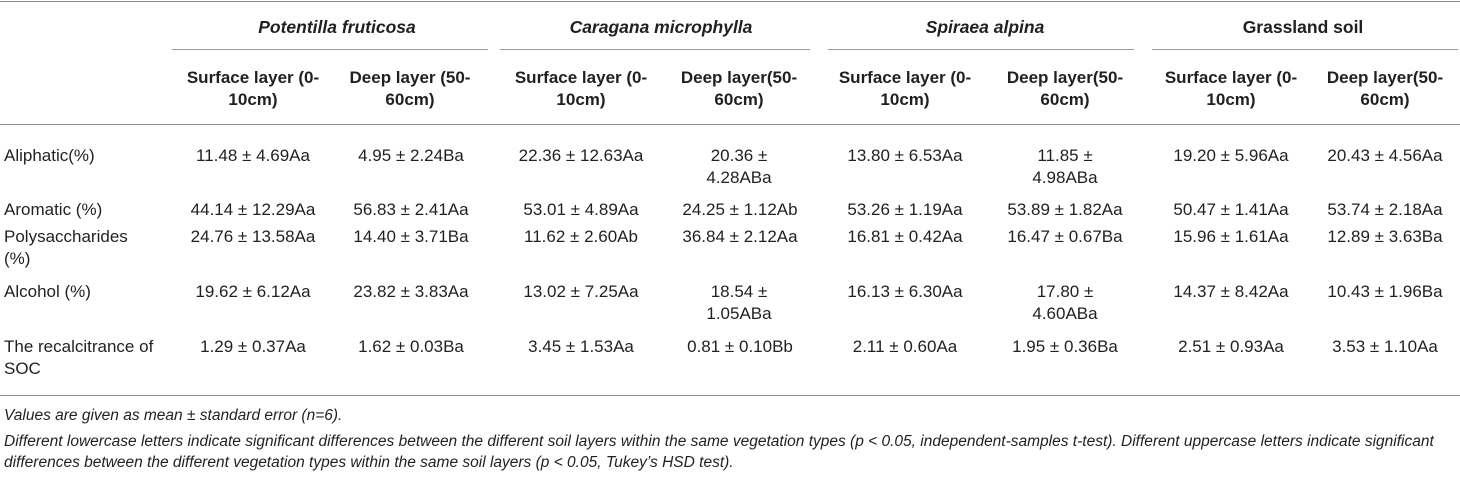 This screenshot has width=1460, height=480. Describe the element at coordinates (253, 291) in the screenshot. I see `cell-alcohol-potentilla-surface: 19.62 ± 6.12Aa` at that location.